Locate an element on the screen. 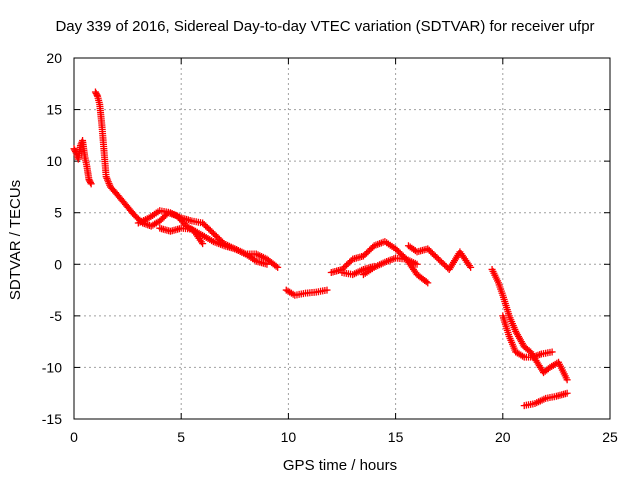  x-axis-label: GPS time / hours is located at coordinates (340, 465).